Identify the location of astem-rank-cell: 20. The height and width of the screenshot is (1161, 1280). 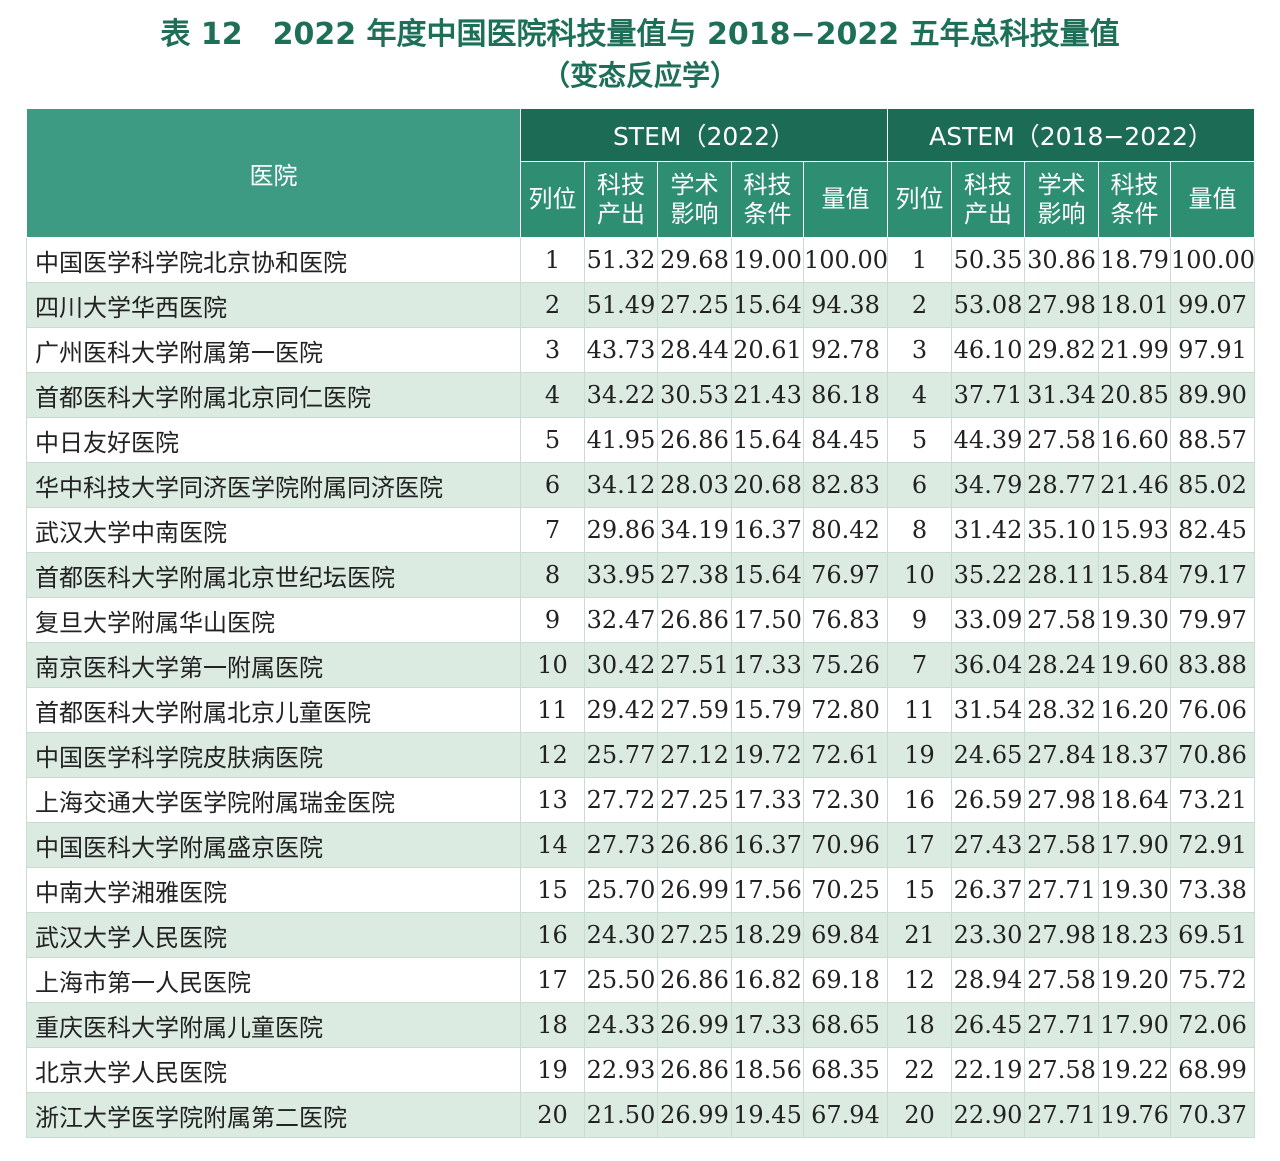
(920, 1115).